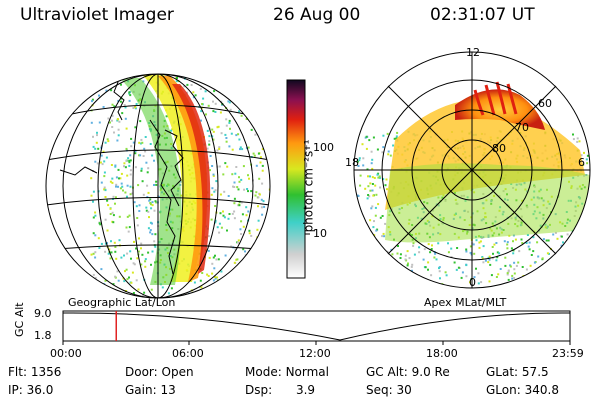 The height and width of the screenshot is (400, 600). What do you see at coordinates (66, 353) in the screenshot?
I see `x-tick-0: 00:00` at bounding box center [66, 353].